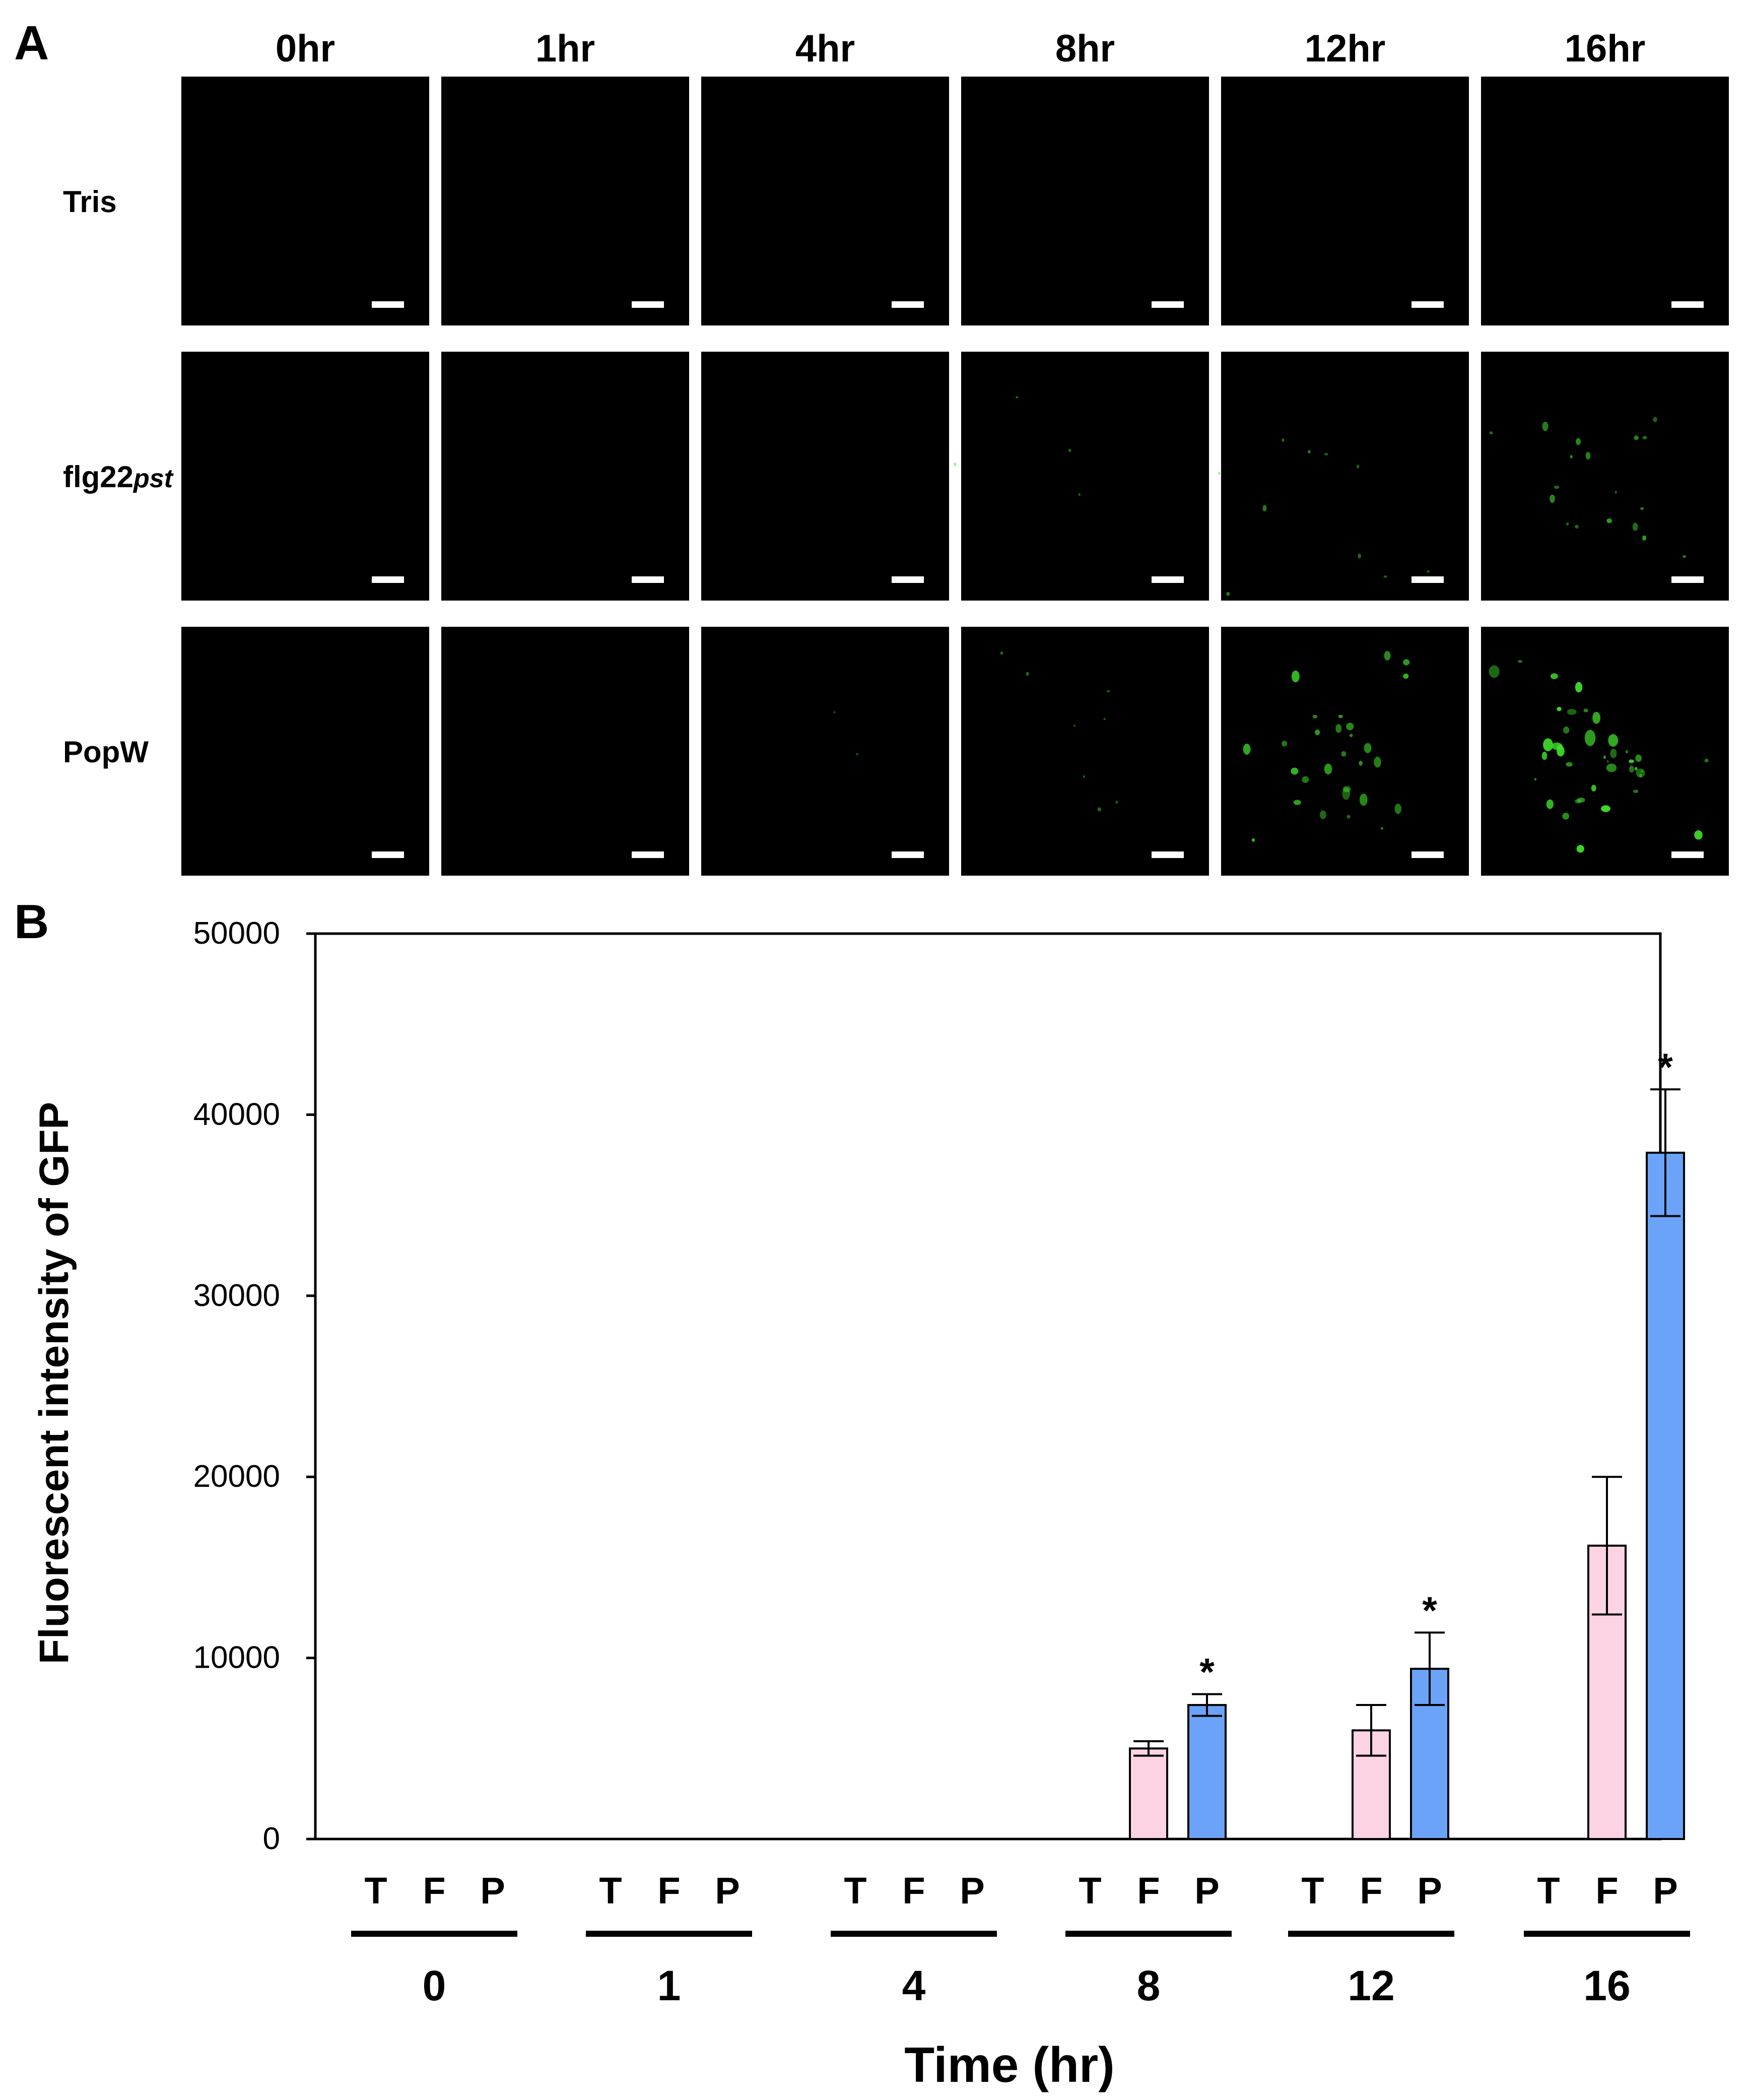  I want to click on time-group-label: 4, so click(914, 1985).